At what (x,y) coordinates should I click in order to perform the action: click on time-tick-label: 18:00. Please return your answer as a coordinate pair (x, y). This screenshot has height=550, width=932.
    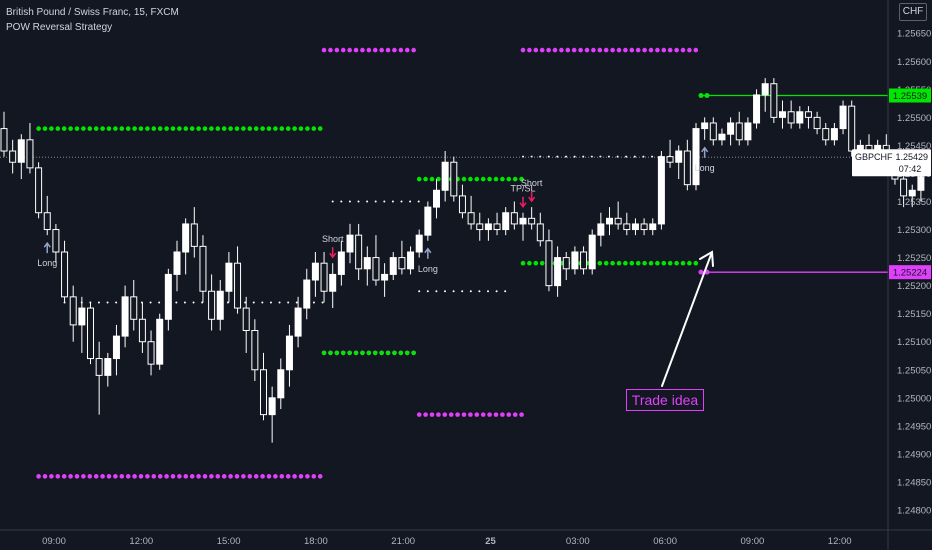
    Looking at the image, I should click on (316, 541).